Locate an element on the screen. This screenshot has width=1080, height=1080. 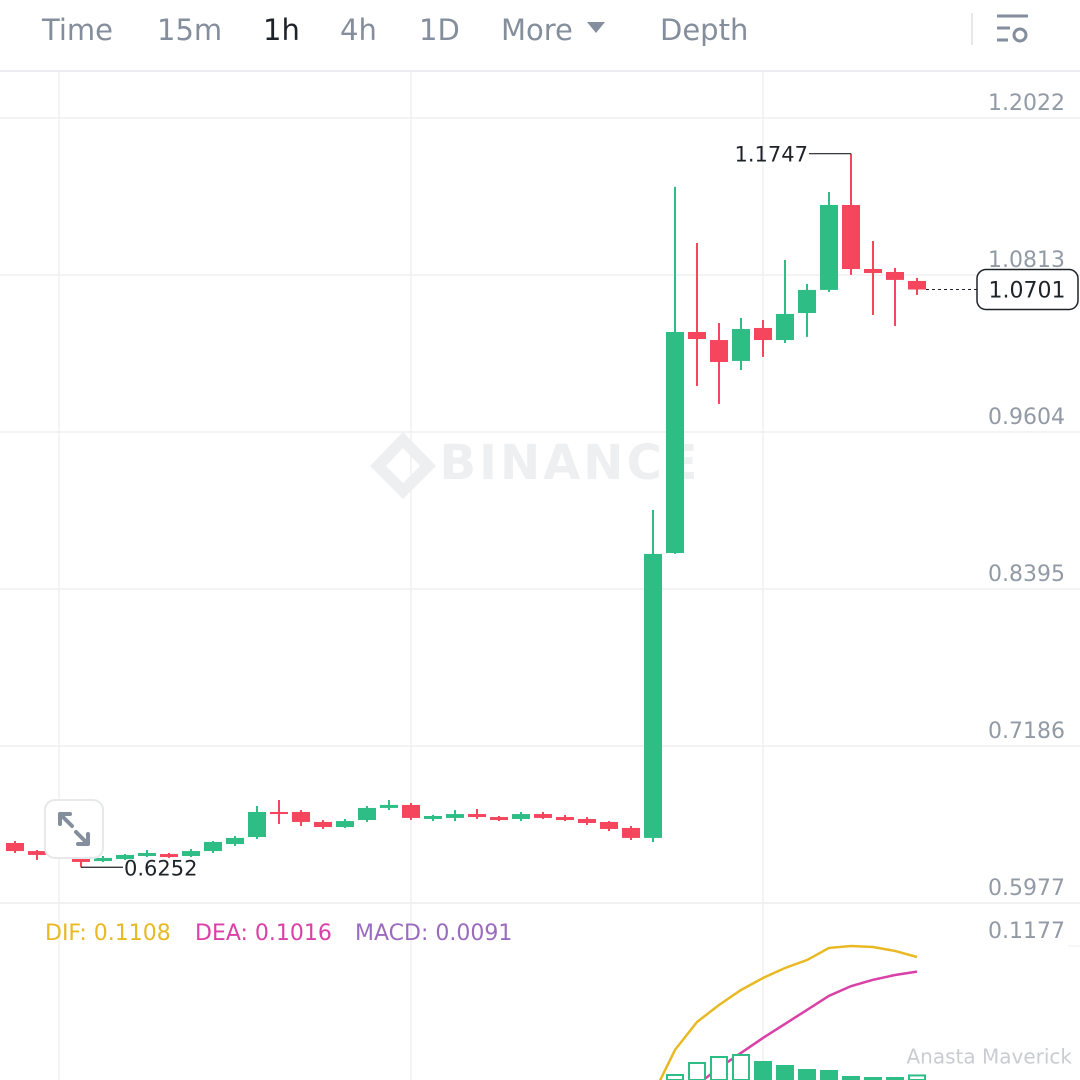
legend-label: MACD: 0.0091 is located at coordinates (433, 933).